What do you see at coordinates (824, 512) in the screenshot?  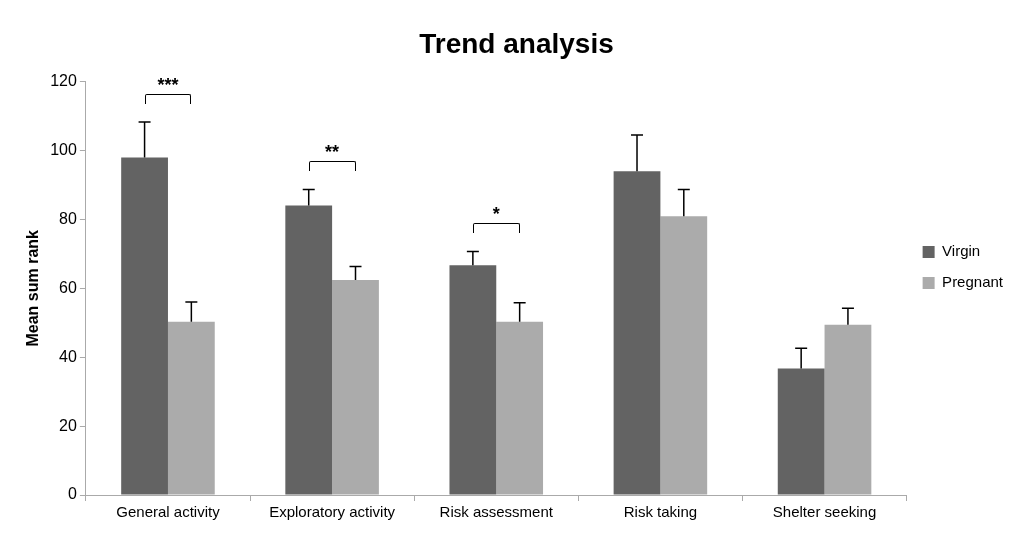 I see `x-tick-label: Shelter seeking` at bounding box center [824, 512].